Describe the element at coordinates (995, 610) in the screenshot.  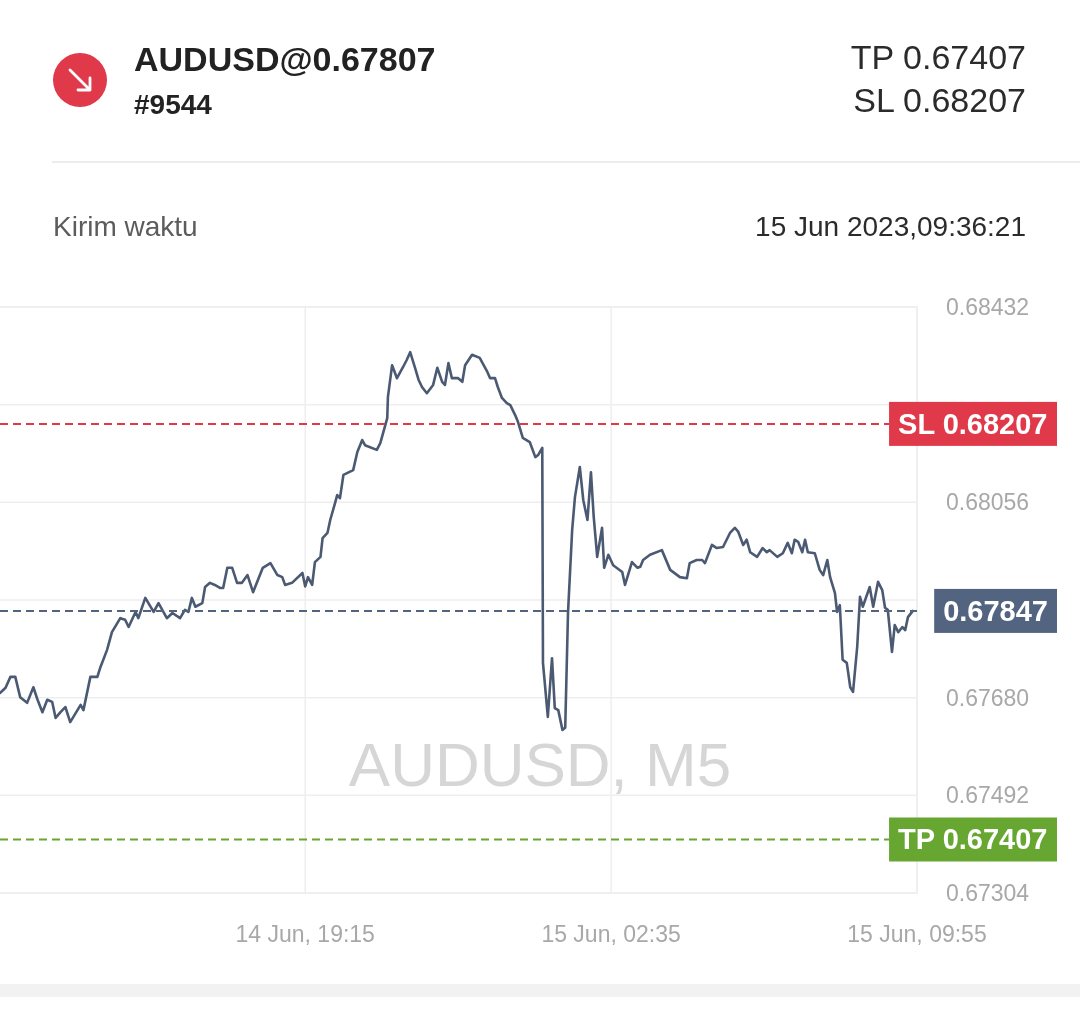
I see `ref-line-label: 0.67847` at that location.